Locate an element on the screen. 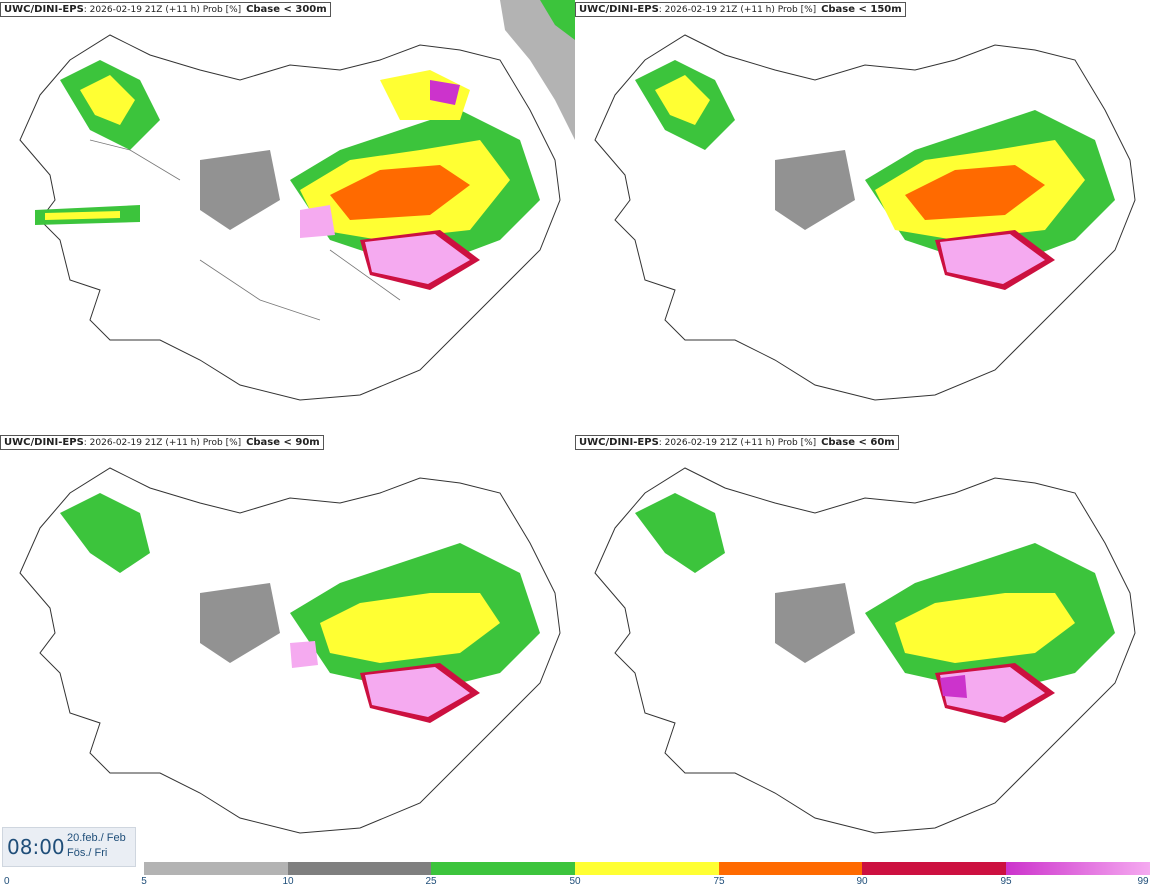 Image resolution: width=1150 pixels, height=891 pixels. valid-date: 20.feb./ Feb Fös./ Fri is located at coordinates (96, 846).